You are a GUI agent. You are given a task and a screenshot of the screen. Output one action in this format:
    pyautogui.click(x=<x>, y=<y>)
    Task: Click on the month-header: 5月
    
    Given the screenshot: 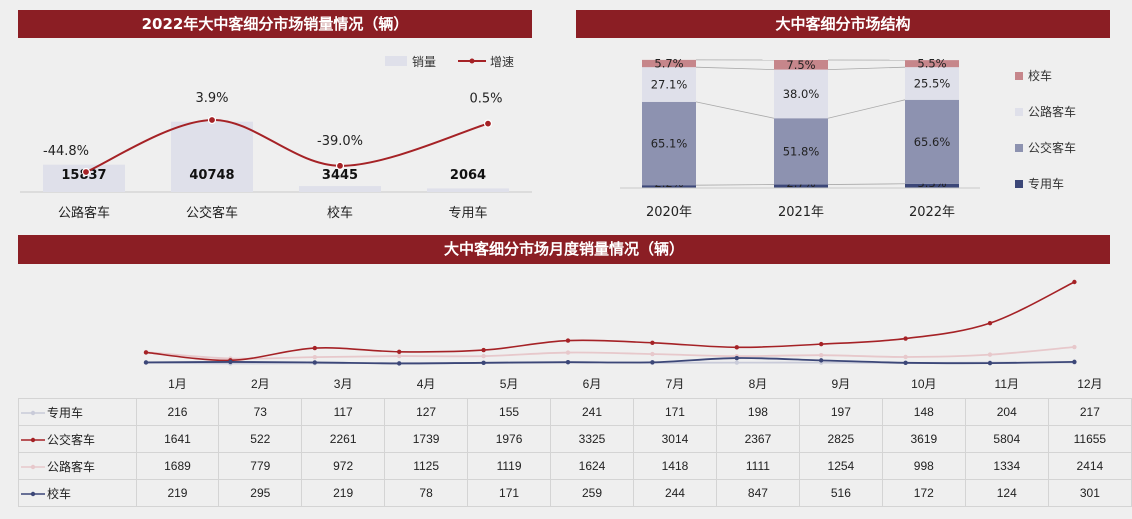 What is the action you would take?
    pyautogui.click(x=509, y=383)
    